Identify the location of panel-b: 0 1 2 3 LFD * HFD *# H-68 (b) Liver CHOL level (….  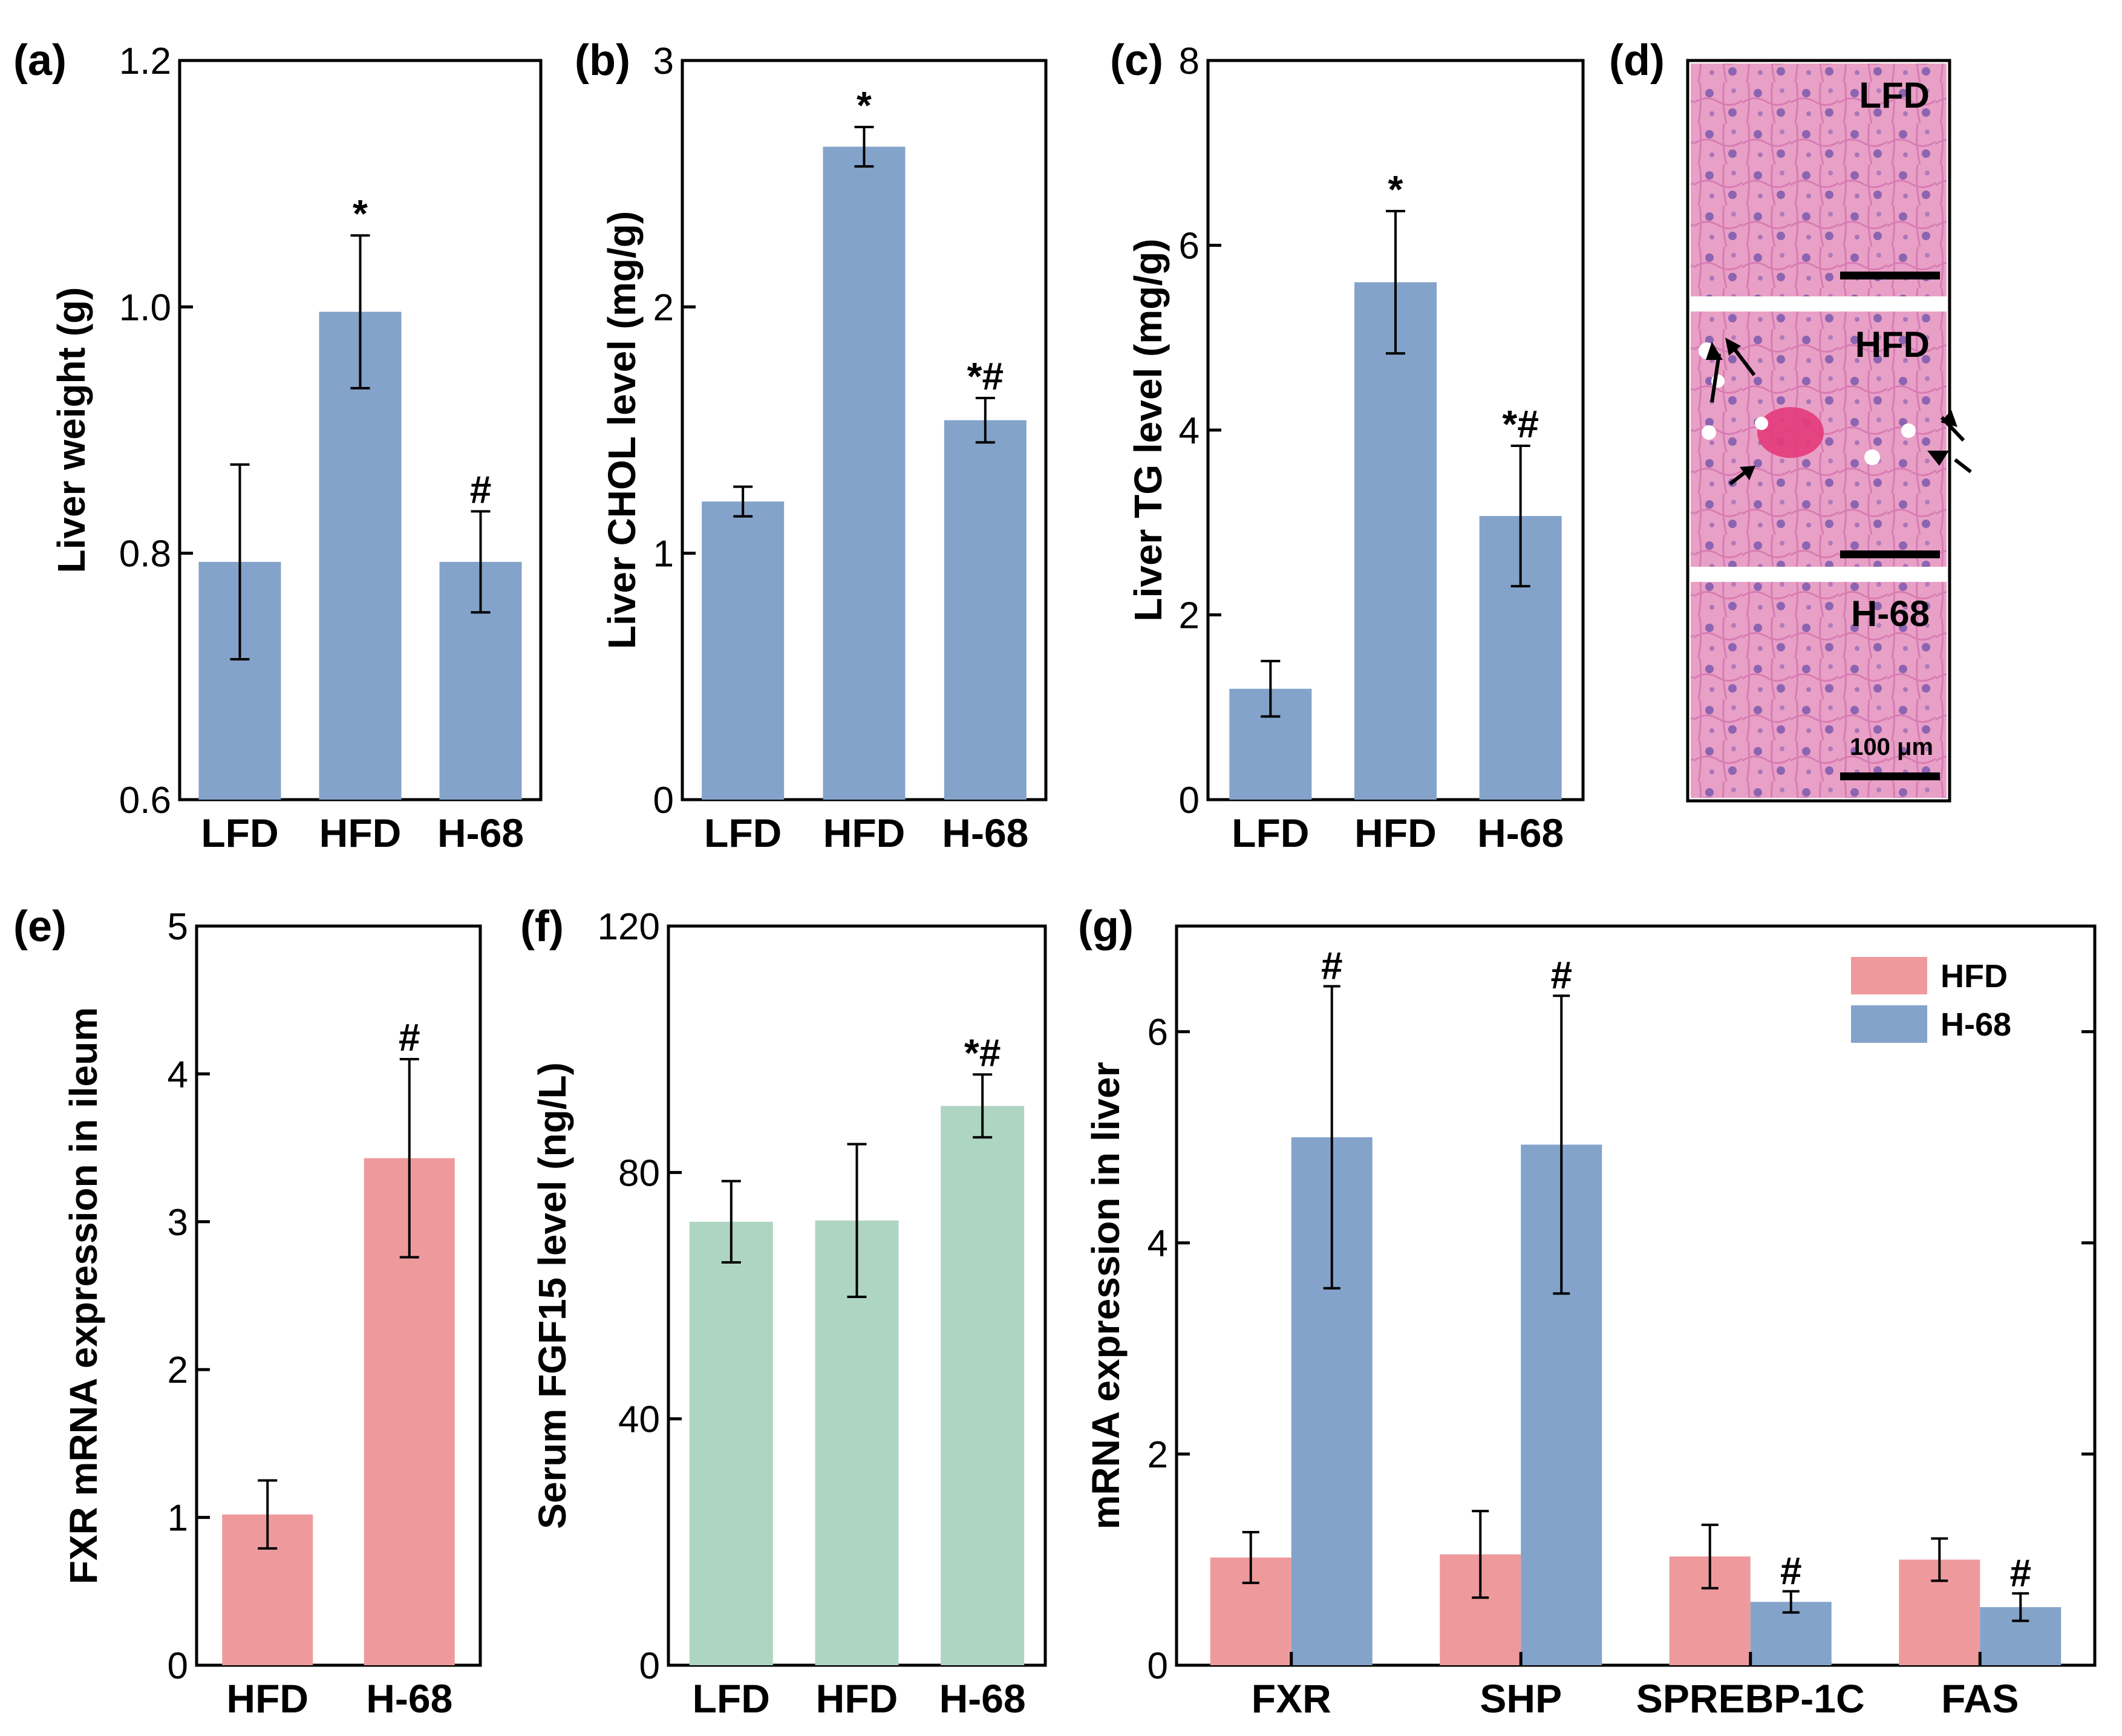
(811, 445).